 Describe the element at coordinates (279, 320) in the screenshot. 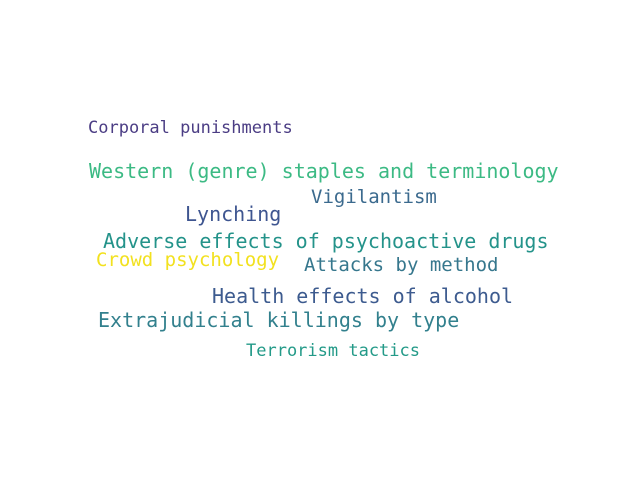

I see `word-extrajudicial-killings-by-type: Extrajudicial killings by type` at that location.